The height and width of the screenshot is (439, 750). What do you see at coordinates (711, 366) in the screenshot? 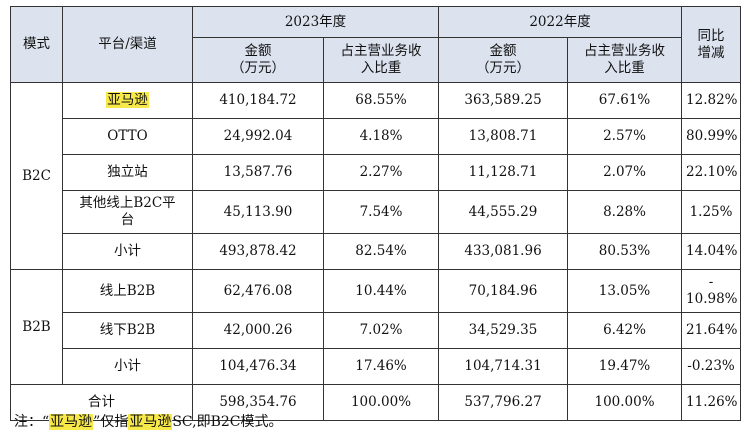
I see `yoy-cell: -0.23%` at bounding box center [711, 366].